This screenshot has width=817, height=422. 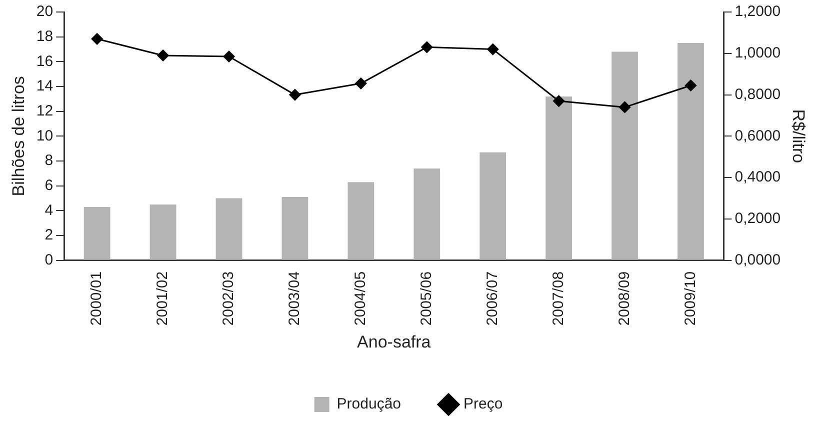 I want to click on y2-tick-label: 0,6000, so click(x=757, y=135).